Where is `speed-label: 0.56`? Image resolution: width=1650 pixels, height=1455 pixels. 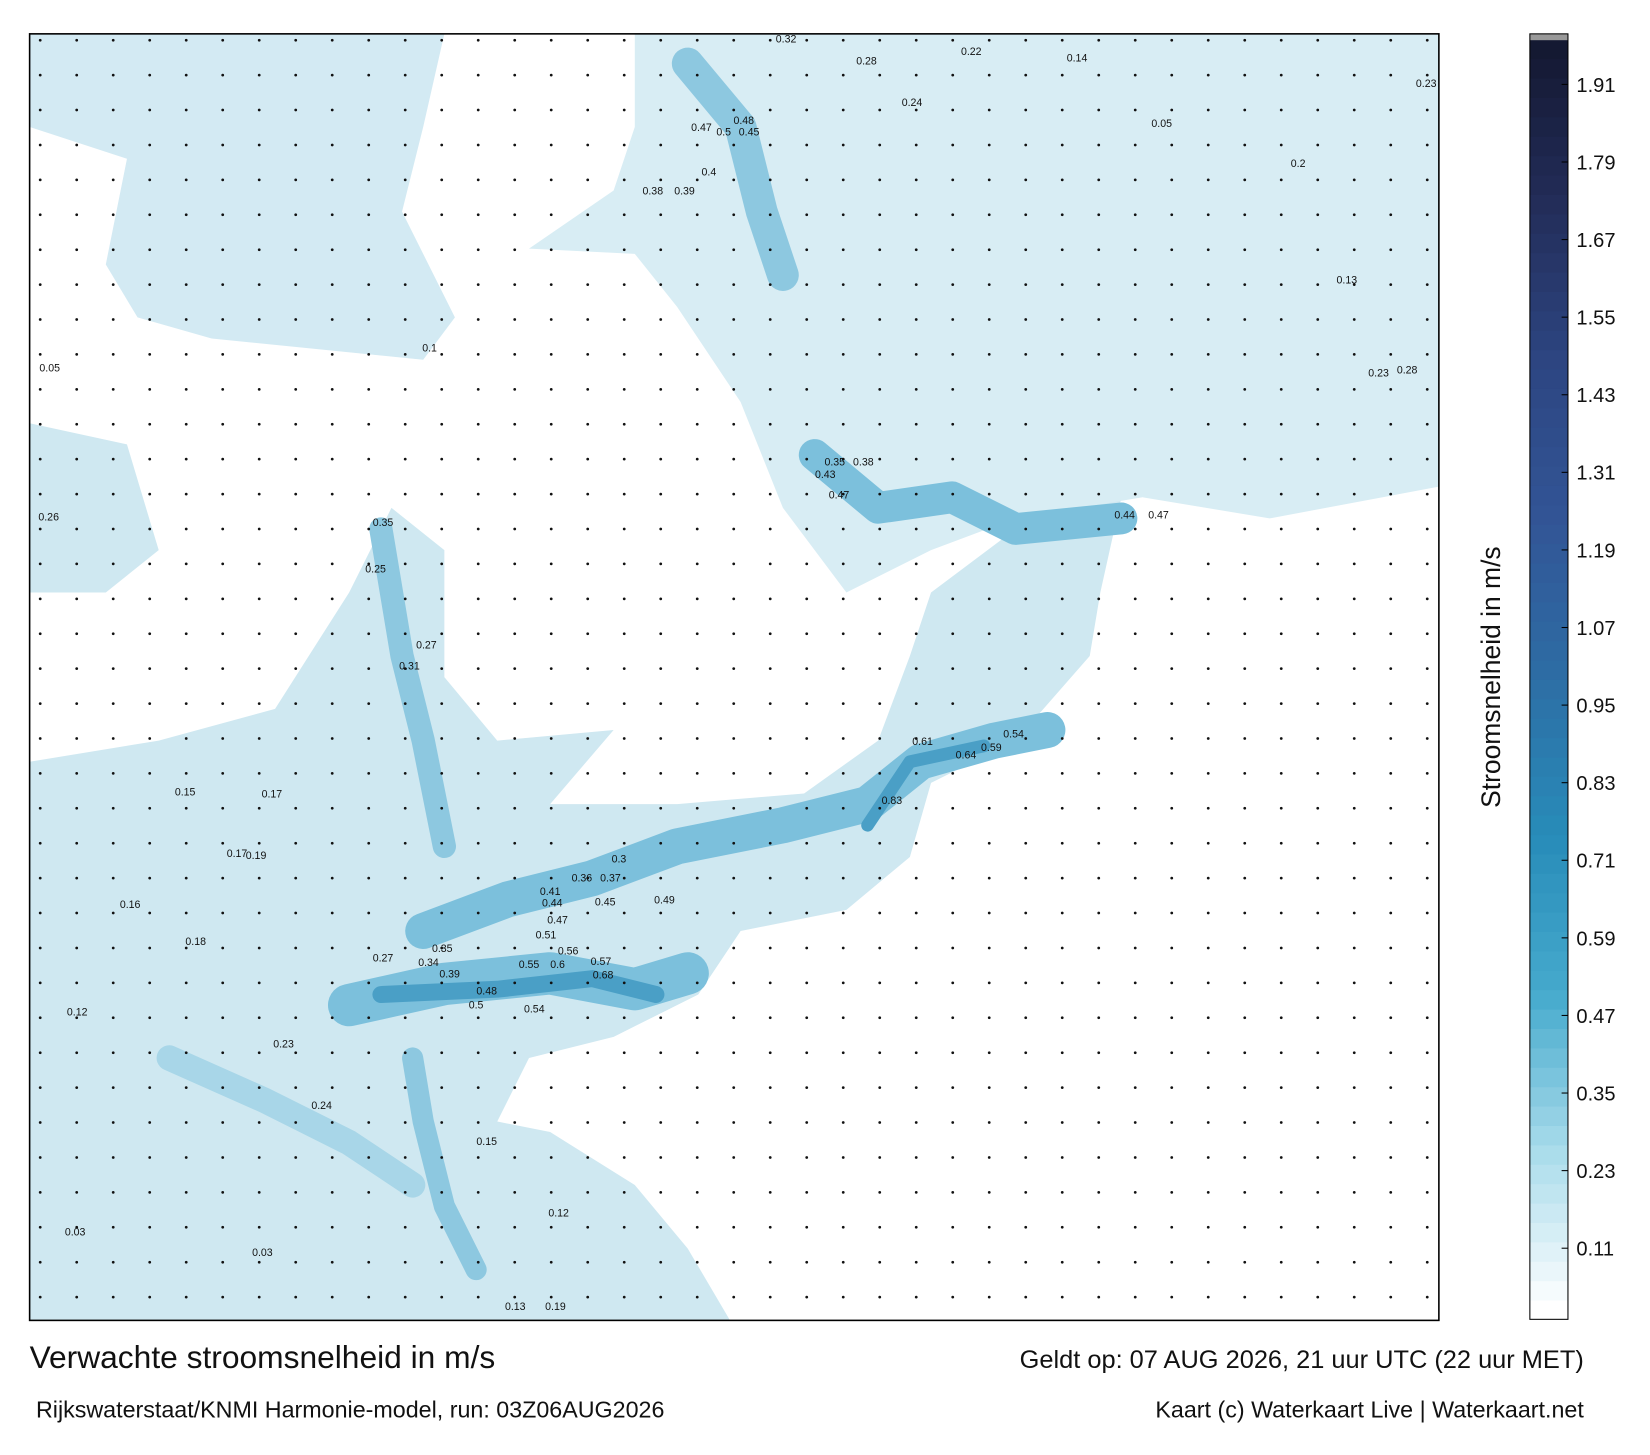
speed-label: 0.56 is located at coordinates (568, 951).